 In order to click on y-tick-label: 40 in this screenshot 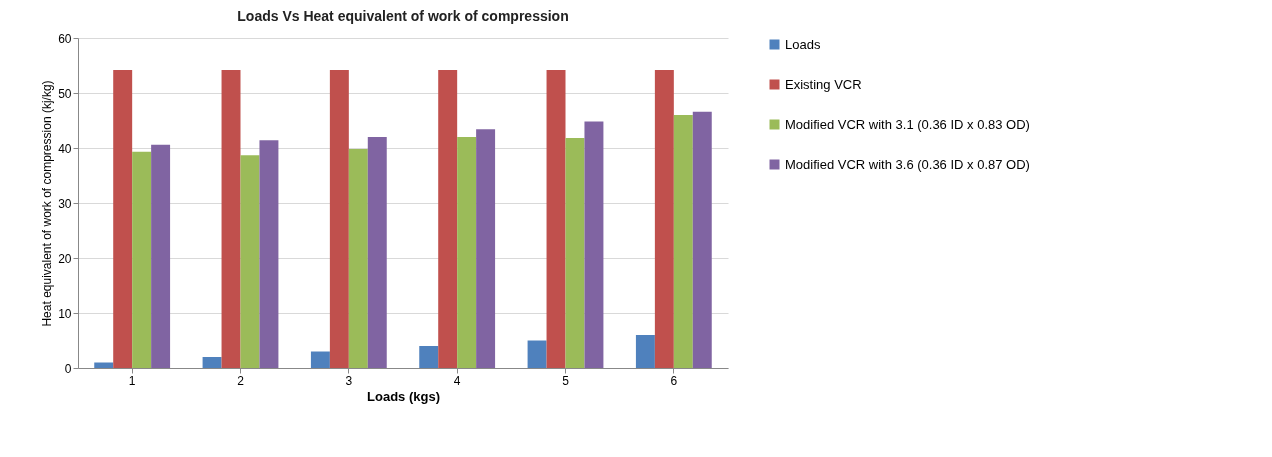, I will do `click(65, 148)`.